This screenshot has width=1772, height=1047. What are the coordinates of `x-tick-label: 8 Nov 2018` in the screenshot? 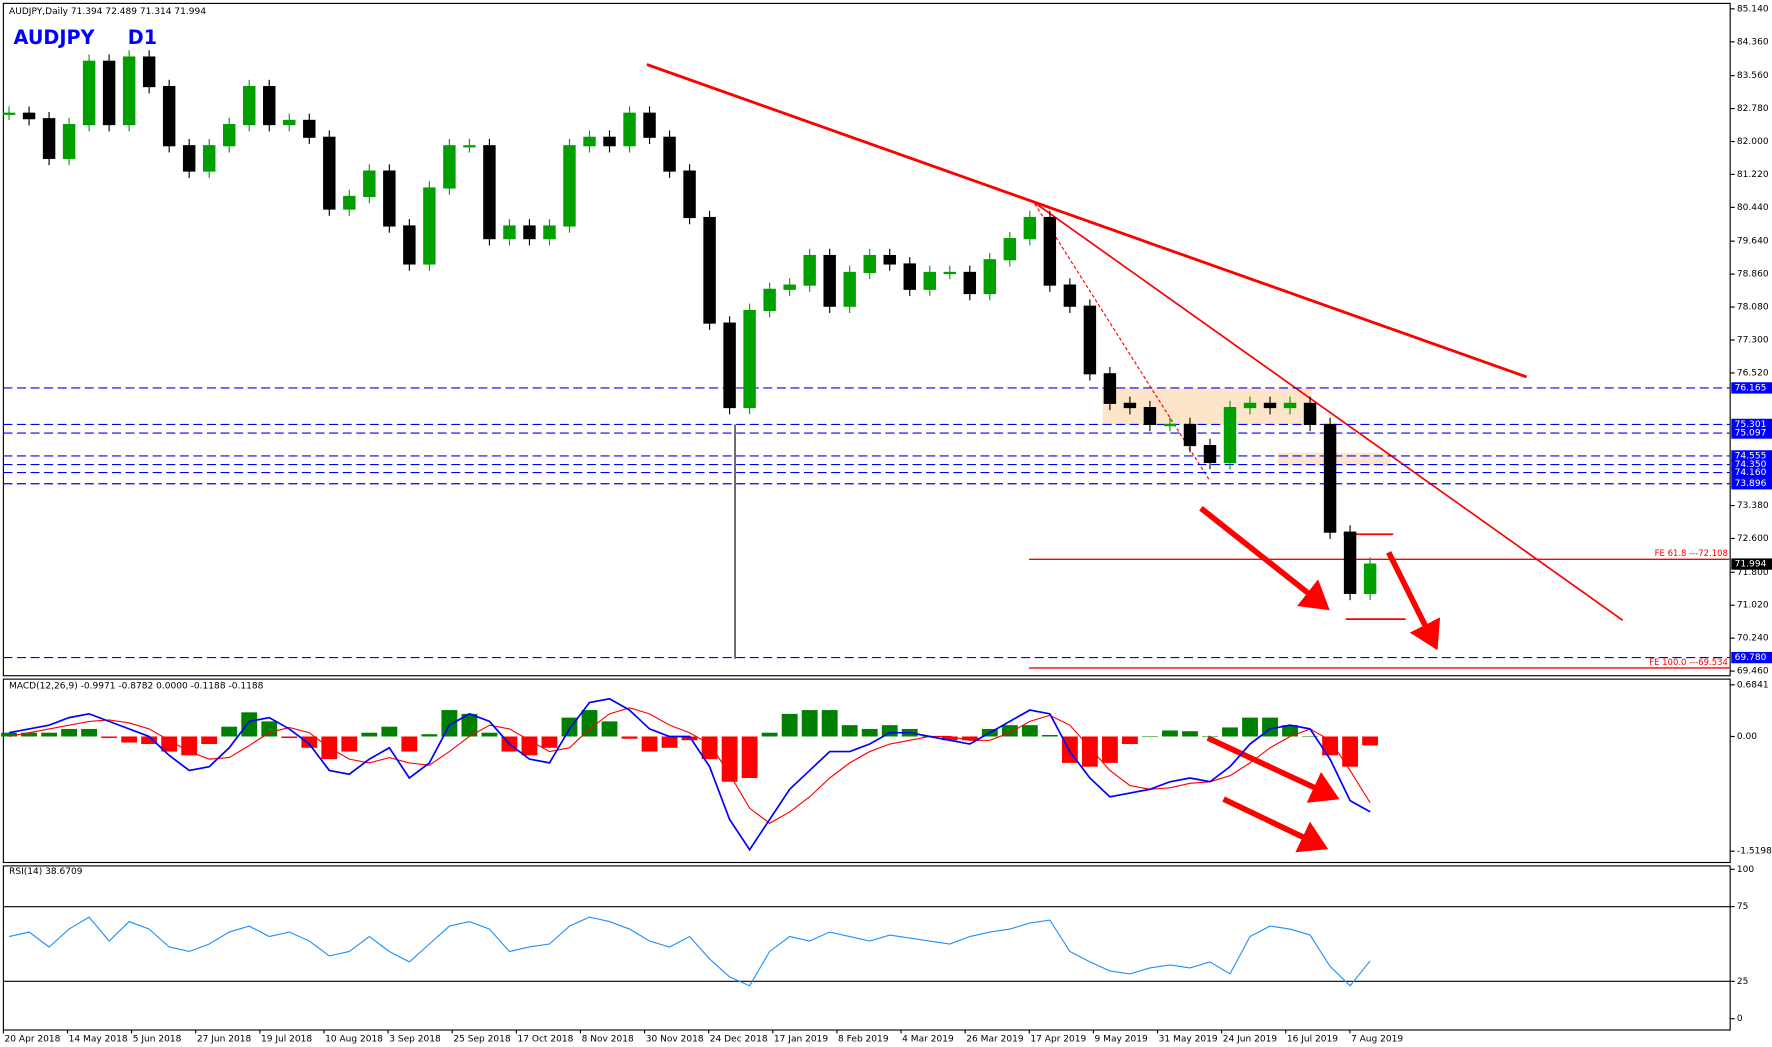 It's located at (608, 1040).